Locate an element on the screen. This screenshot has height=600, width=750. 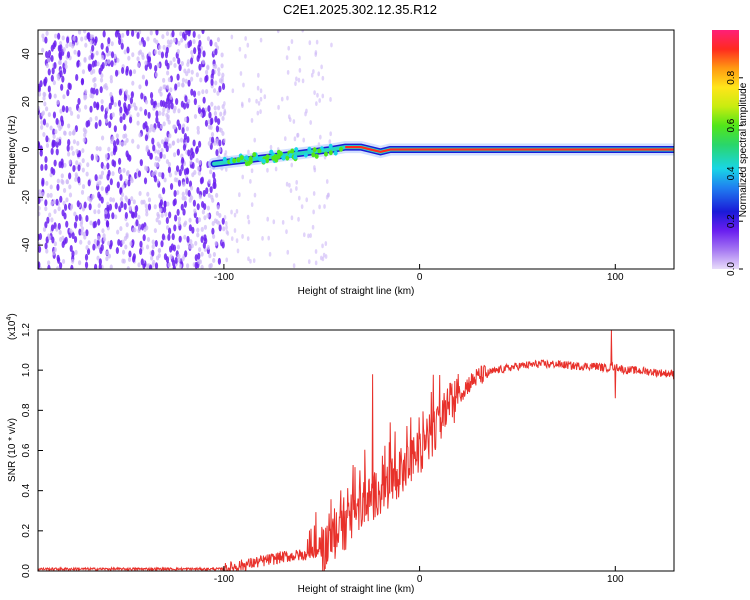
spectrogram-x-tick-label: 100 is located at coordinates (615, 277).